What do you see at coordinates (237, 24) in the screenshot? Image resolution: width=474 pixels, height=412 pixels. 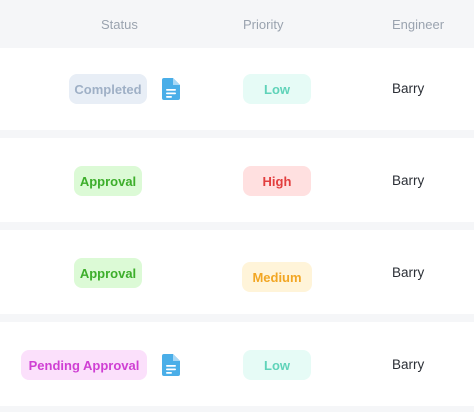 I see `table-header: Status Priority Engineer` at bounding box center [237, 24].